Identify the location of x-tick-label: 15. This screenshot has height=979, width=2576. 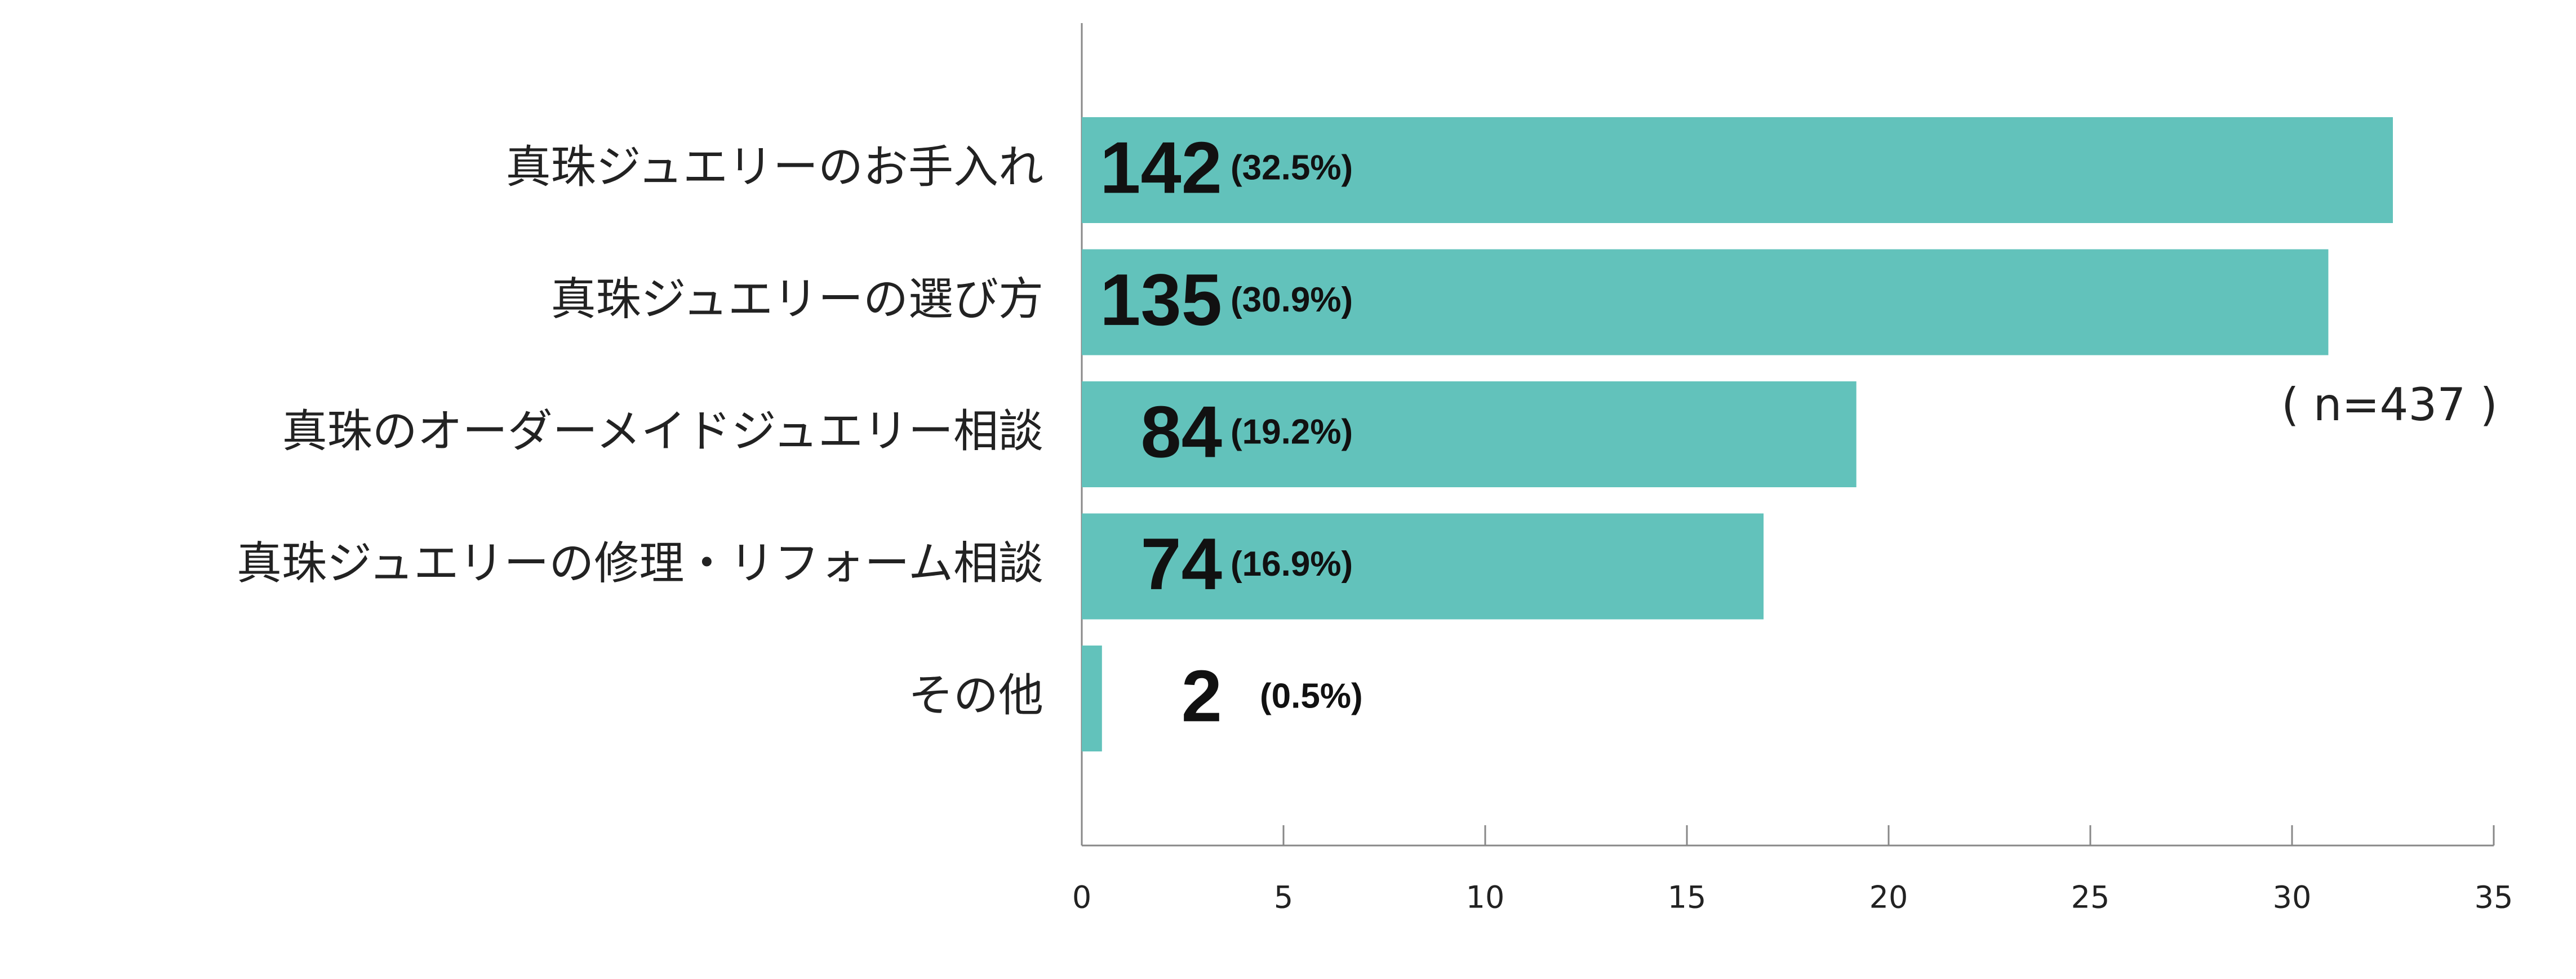
(1687, 897).